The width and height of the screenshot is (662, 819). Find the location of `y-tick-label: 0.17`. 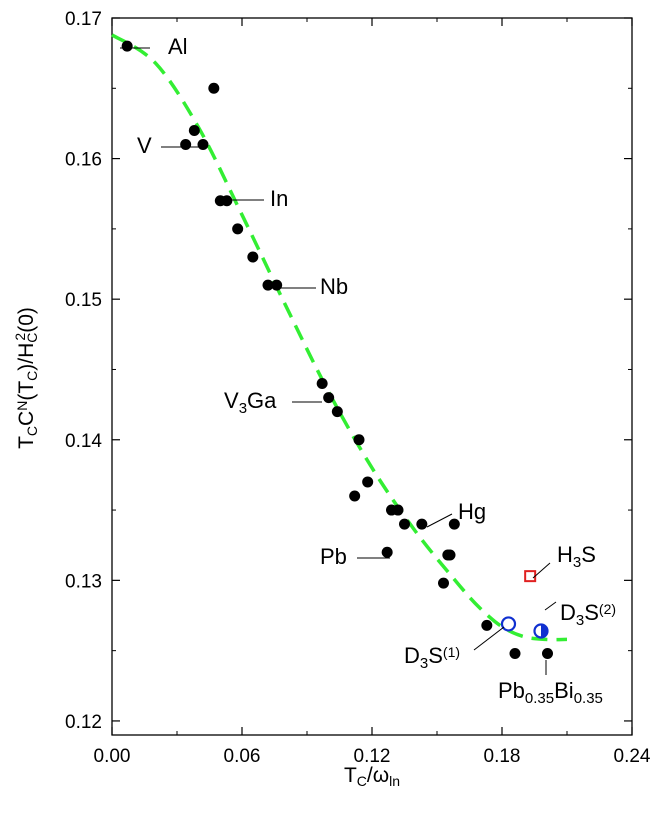

y-tick-label: 0.17 is located at coordinates (83, 19).